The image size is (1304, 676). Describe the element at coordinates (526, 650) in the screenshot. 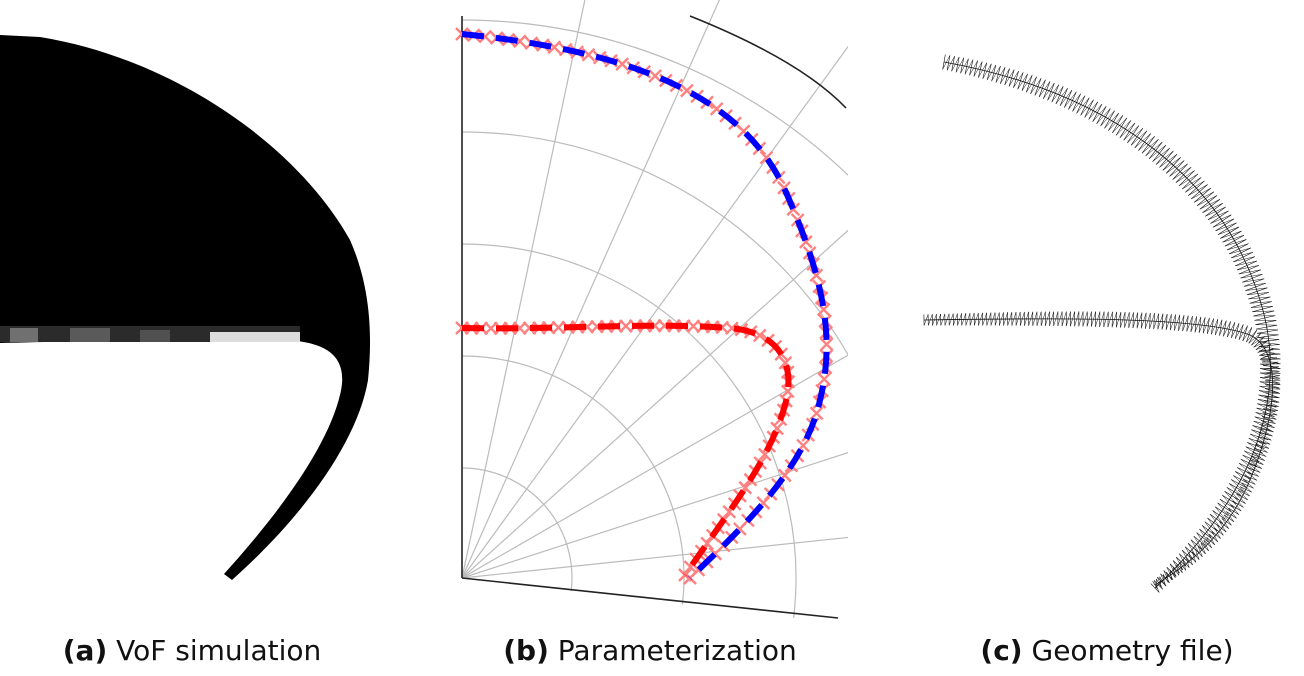

I see `caption-b-label: (b)` at that location.